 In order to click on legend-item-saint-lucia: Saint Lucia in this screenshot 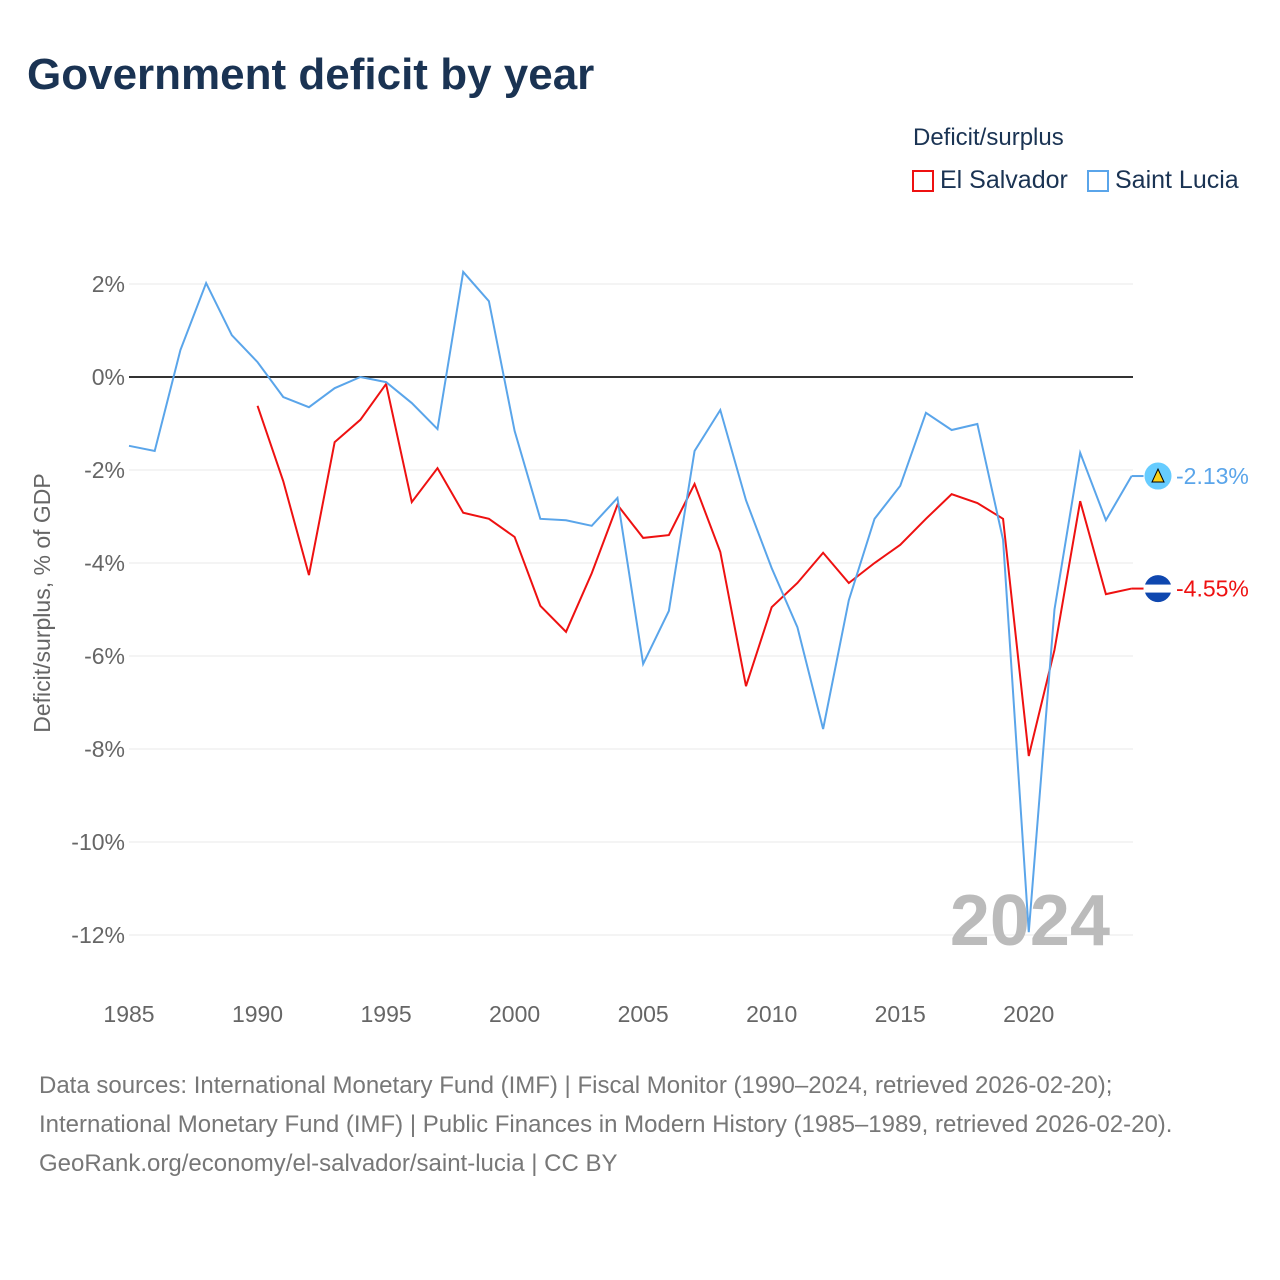, I will do `click(1163, 180)`.